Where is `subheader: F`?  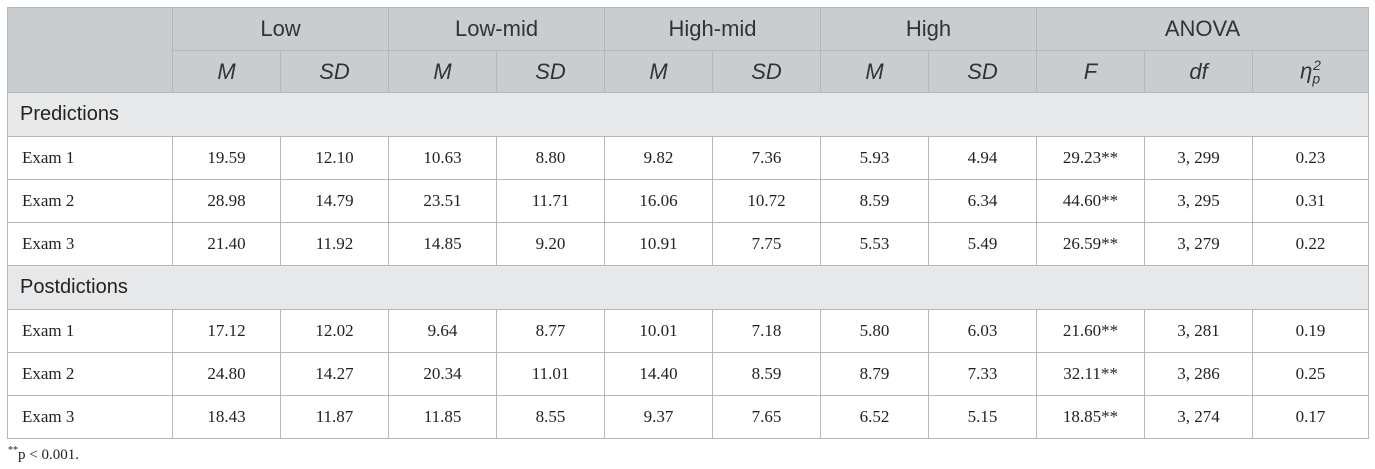 subheader: F is located at coordinates (1091, 71).